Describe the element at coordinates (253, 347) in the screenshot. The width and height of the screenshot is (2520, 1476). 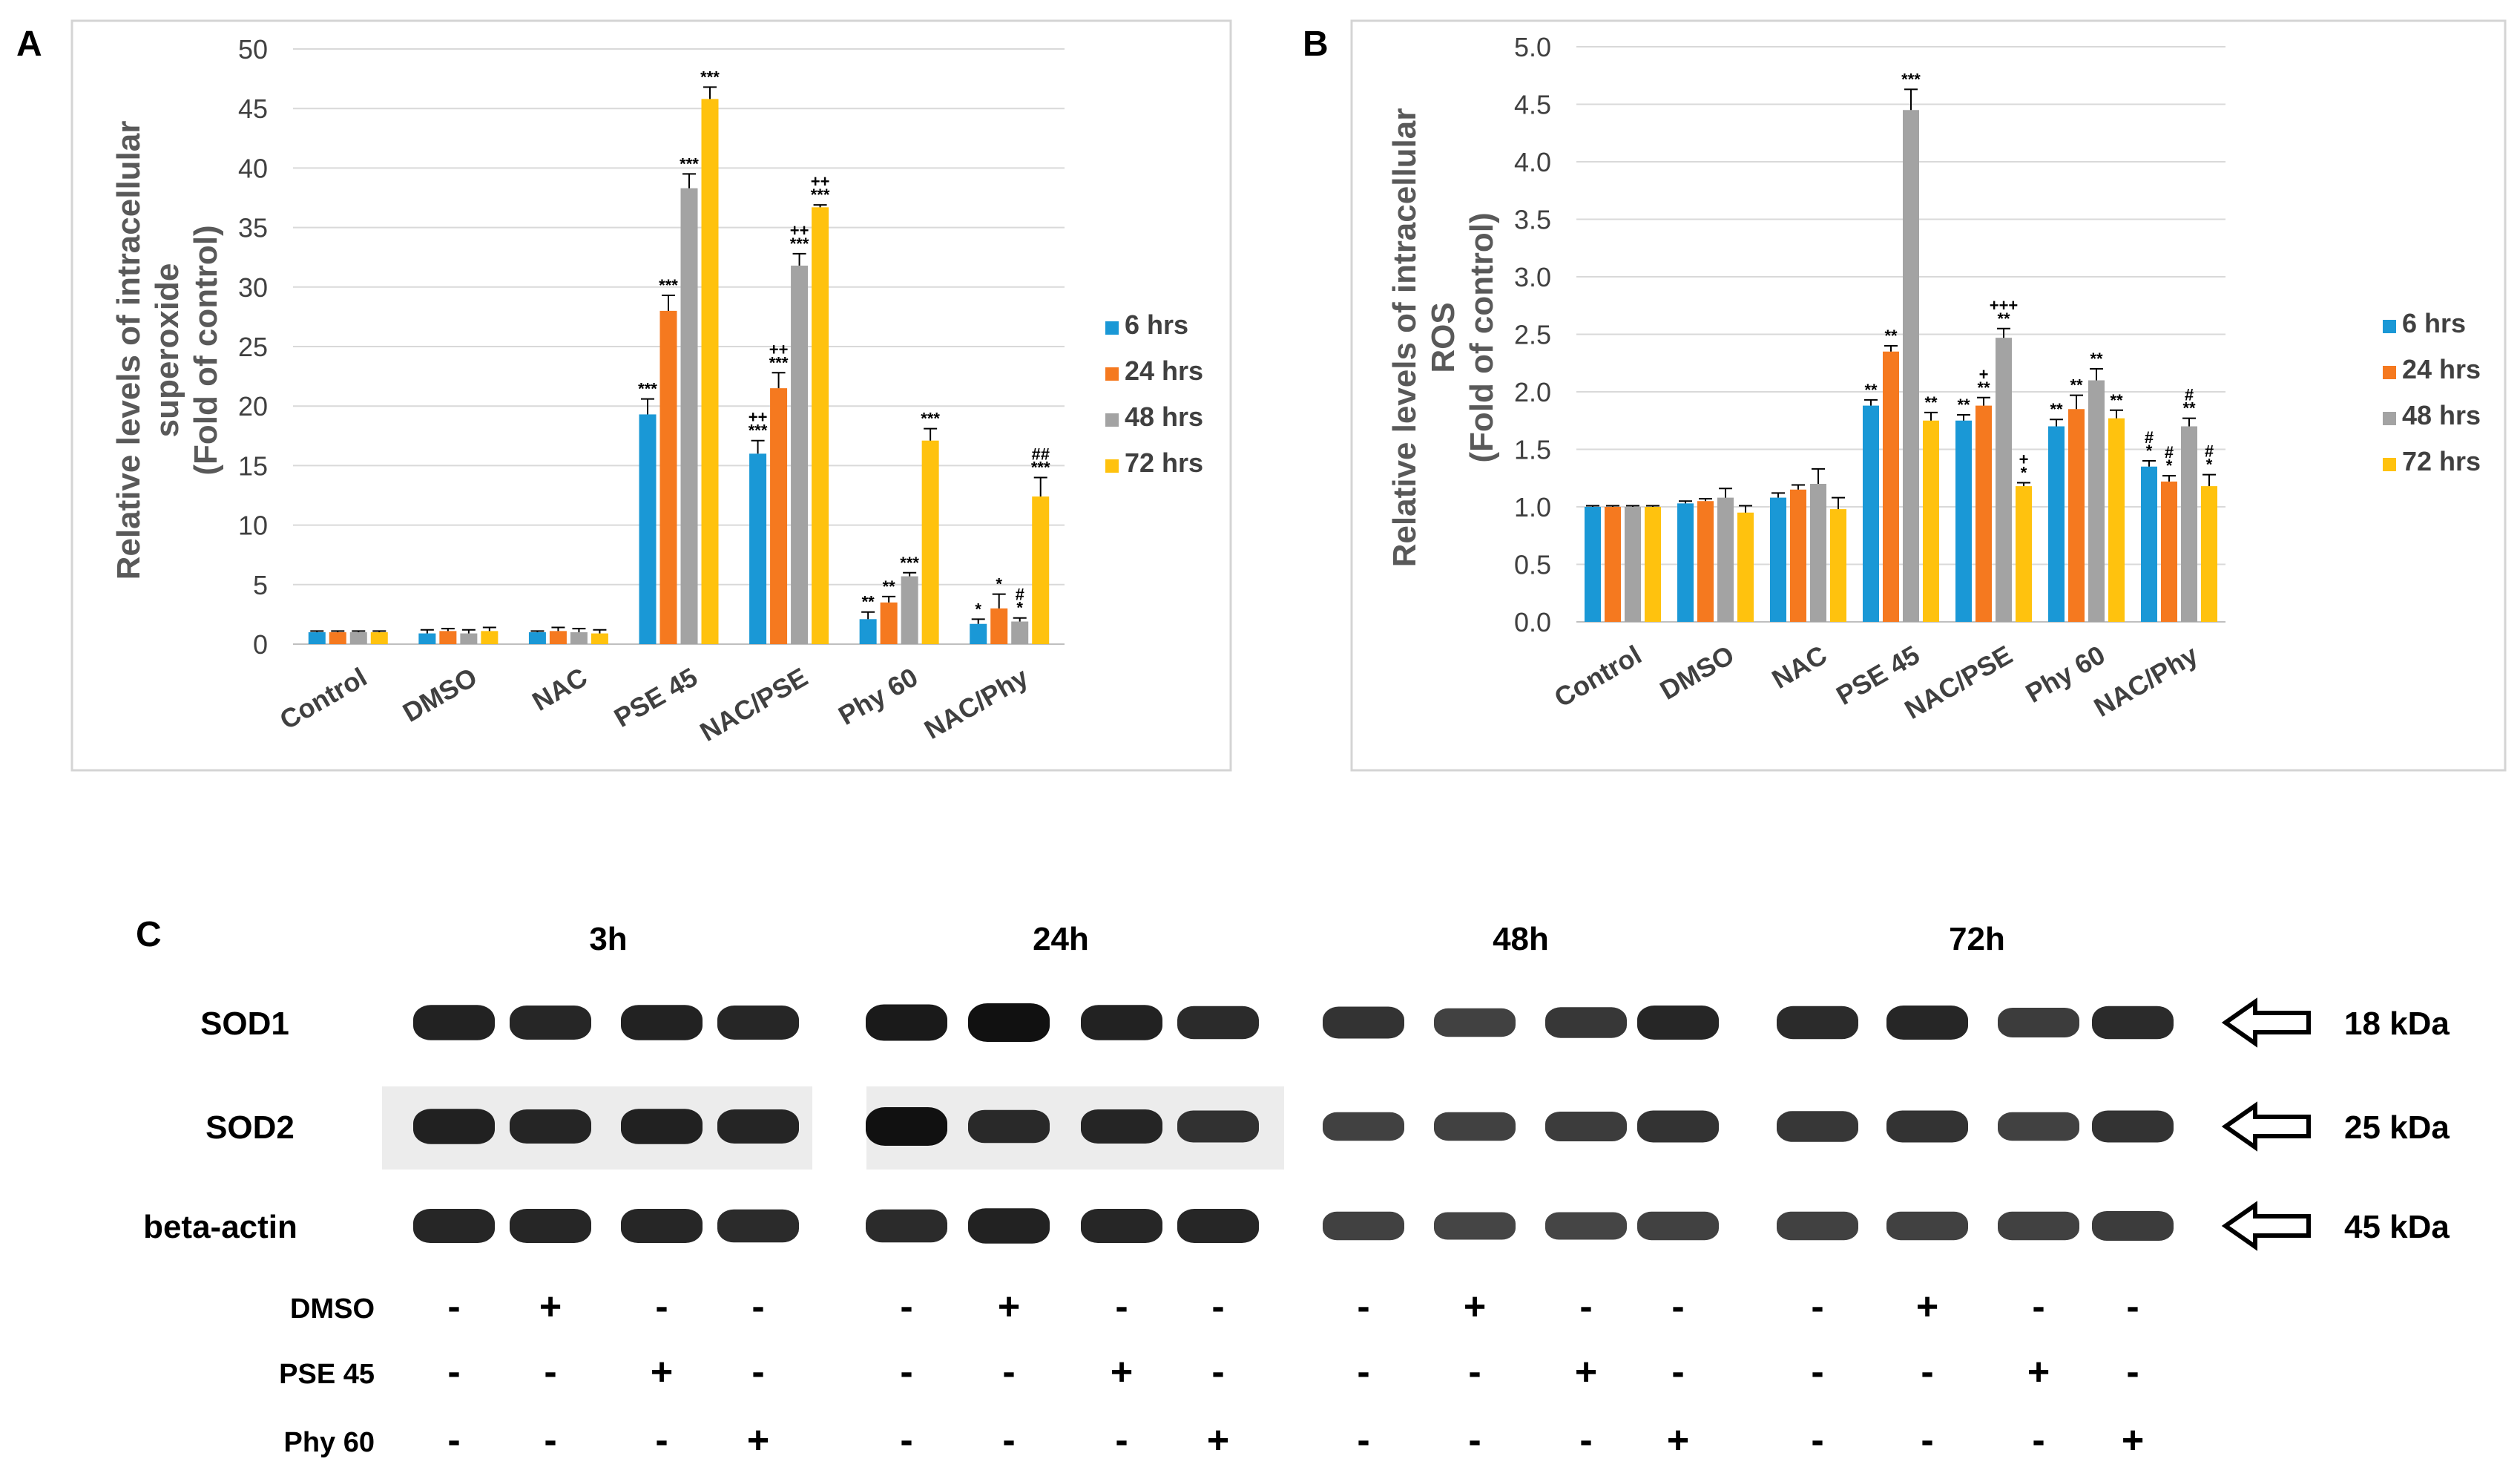
I see `y-tick-label: 25` at that location.